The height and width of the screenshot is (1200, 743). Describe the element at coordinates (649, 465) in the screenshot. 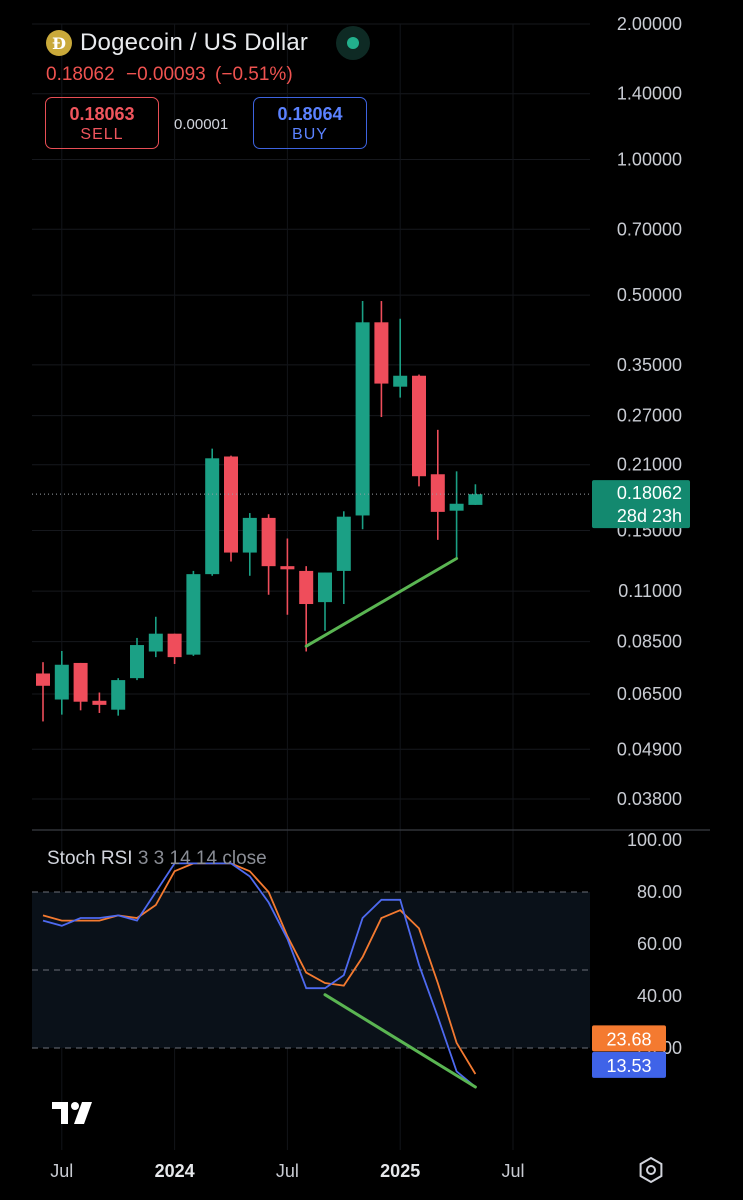

I see `price-tick-label: 0.21000` at that location.